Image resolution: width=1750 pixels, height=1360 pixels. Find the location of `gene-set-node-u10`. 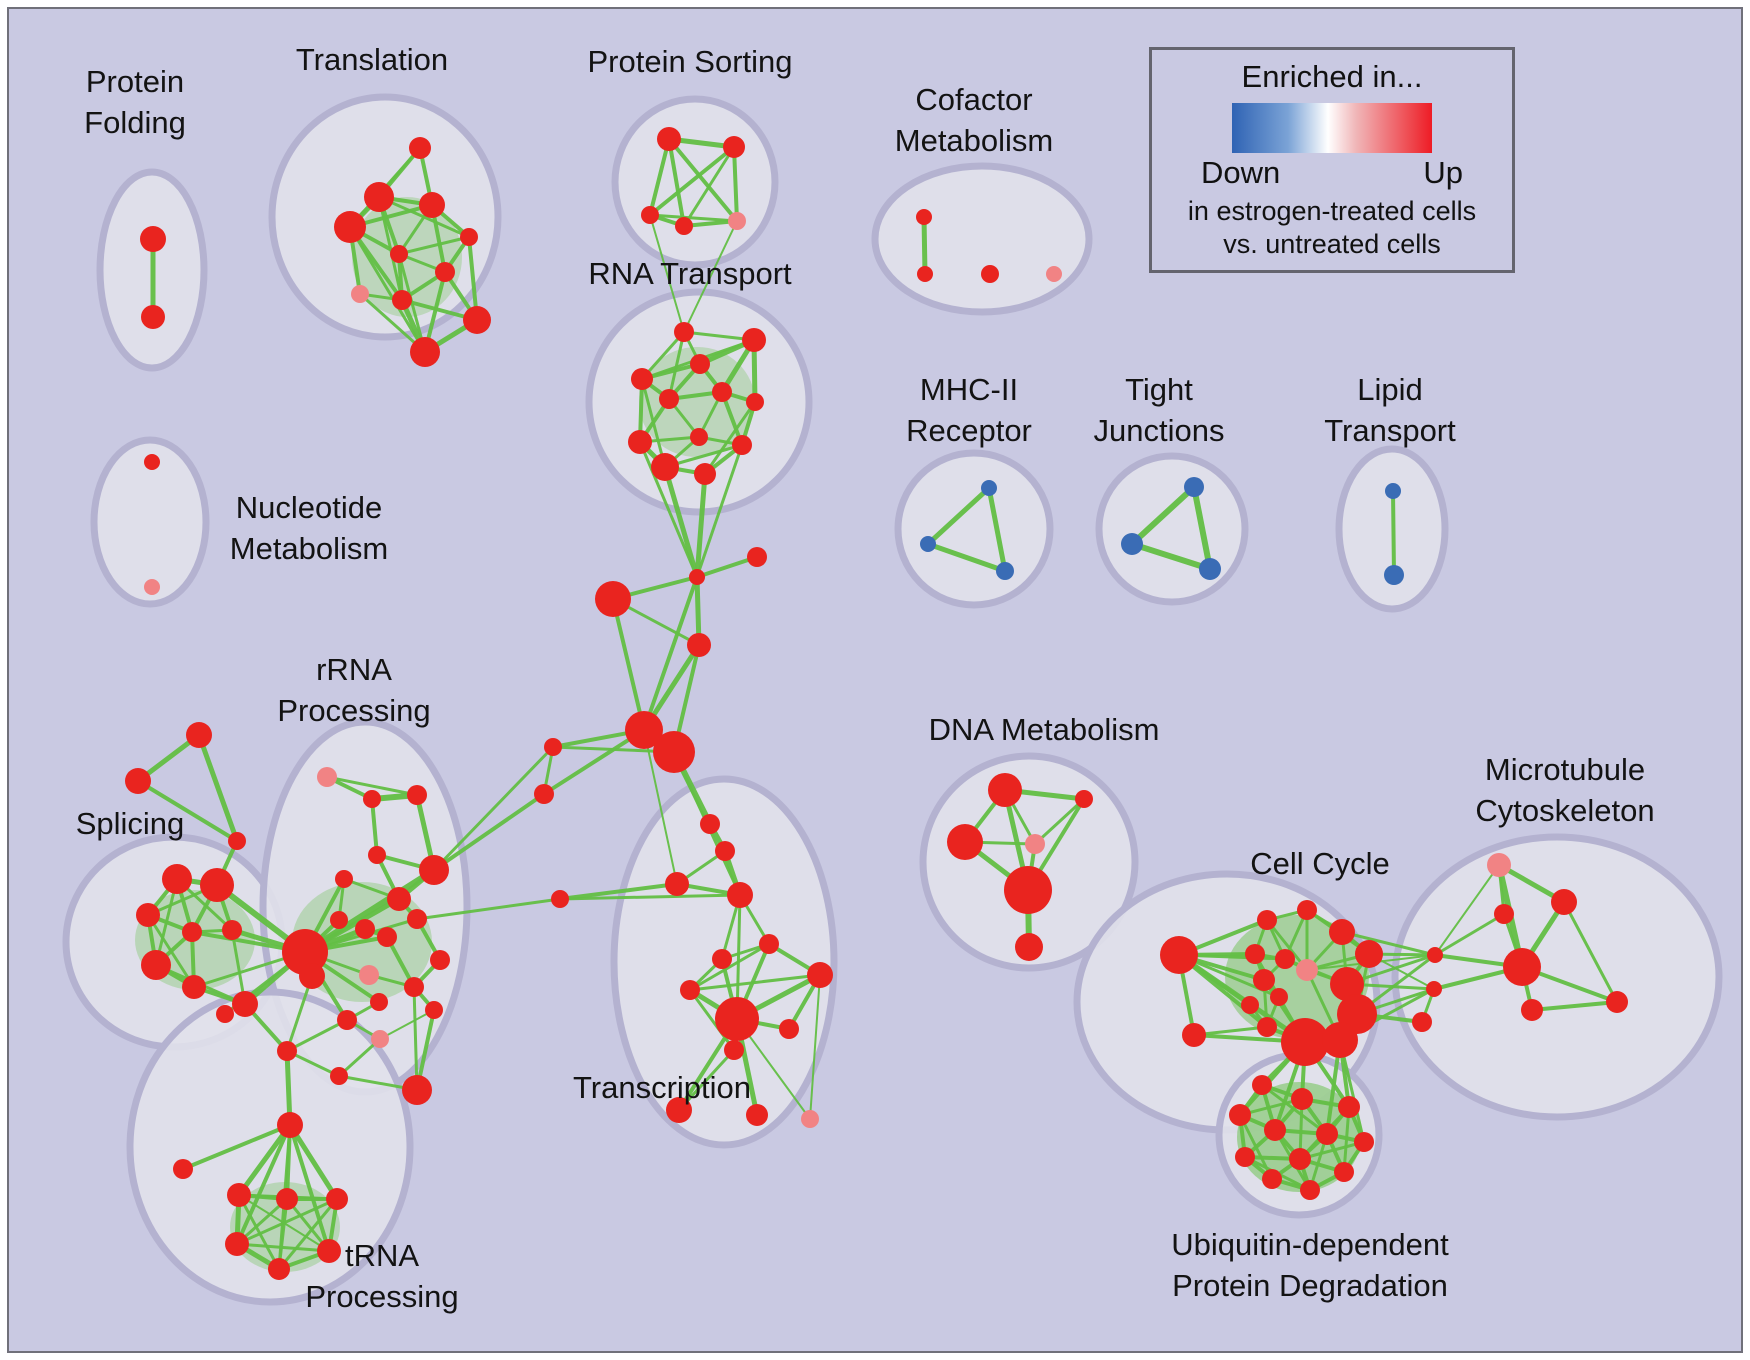

gene-set-node-u10 is located at coordinates (1344, 1172).